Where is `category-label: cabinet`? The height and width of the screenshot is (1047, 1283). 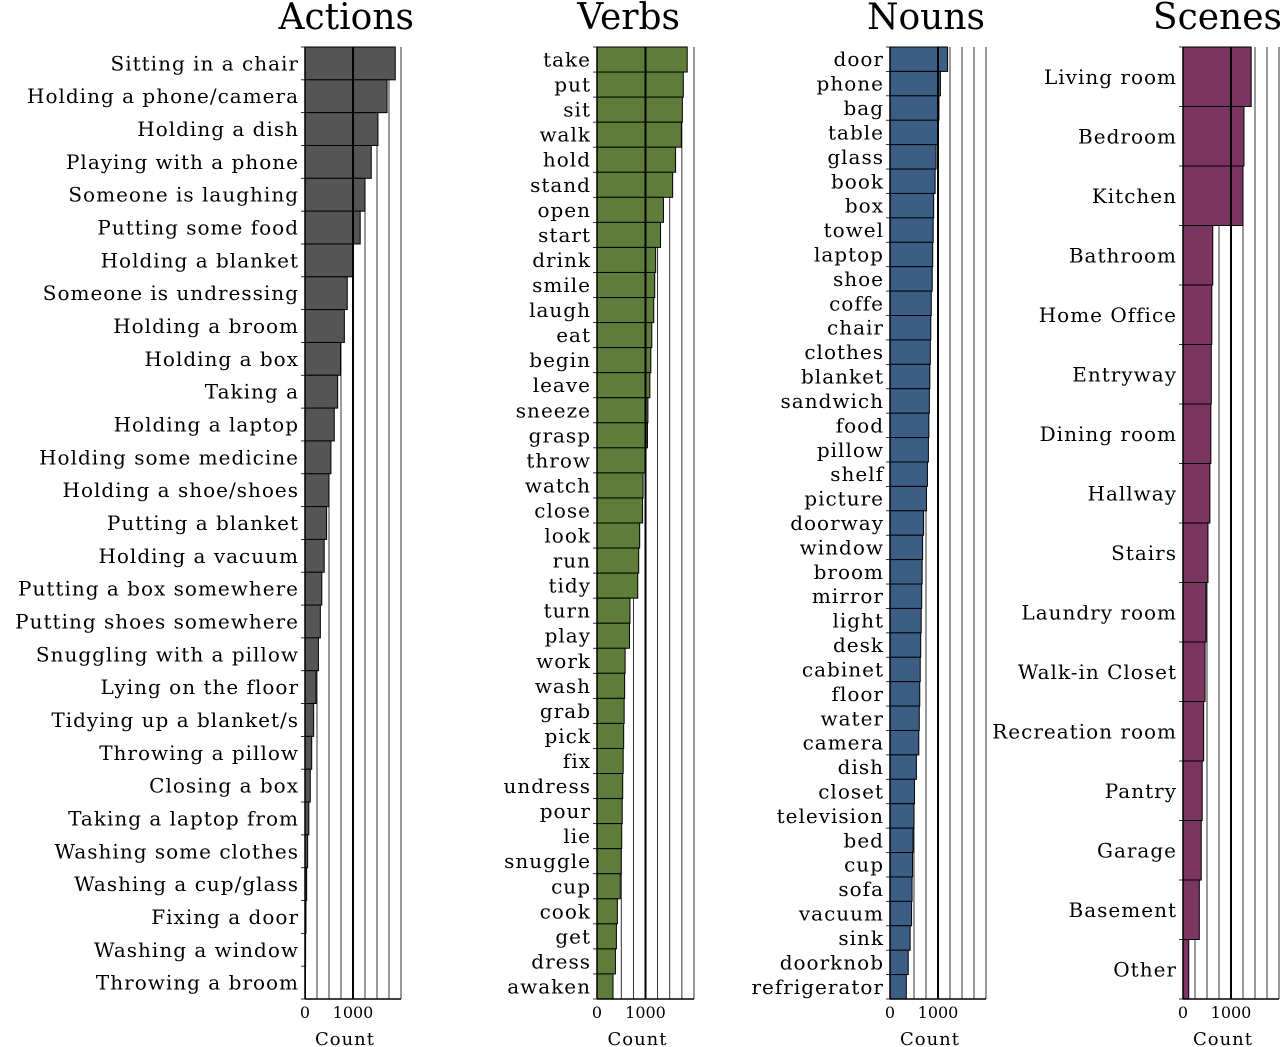 category-label: cabinet is located at coordinates (843, 669).